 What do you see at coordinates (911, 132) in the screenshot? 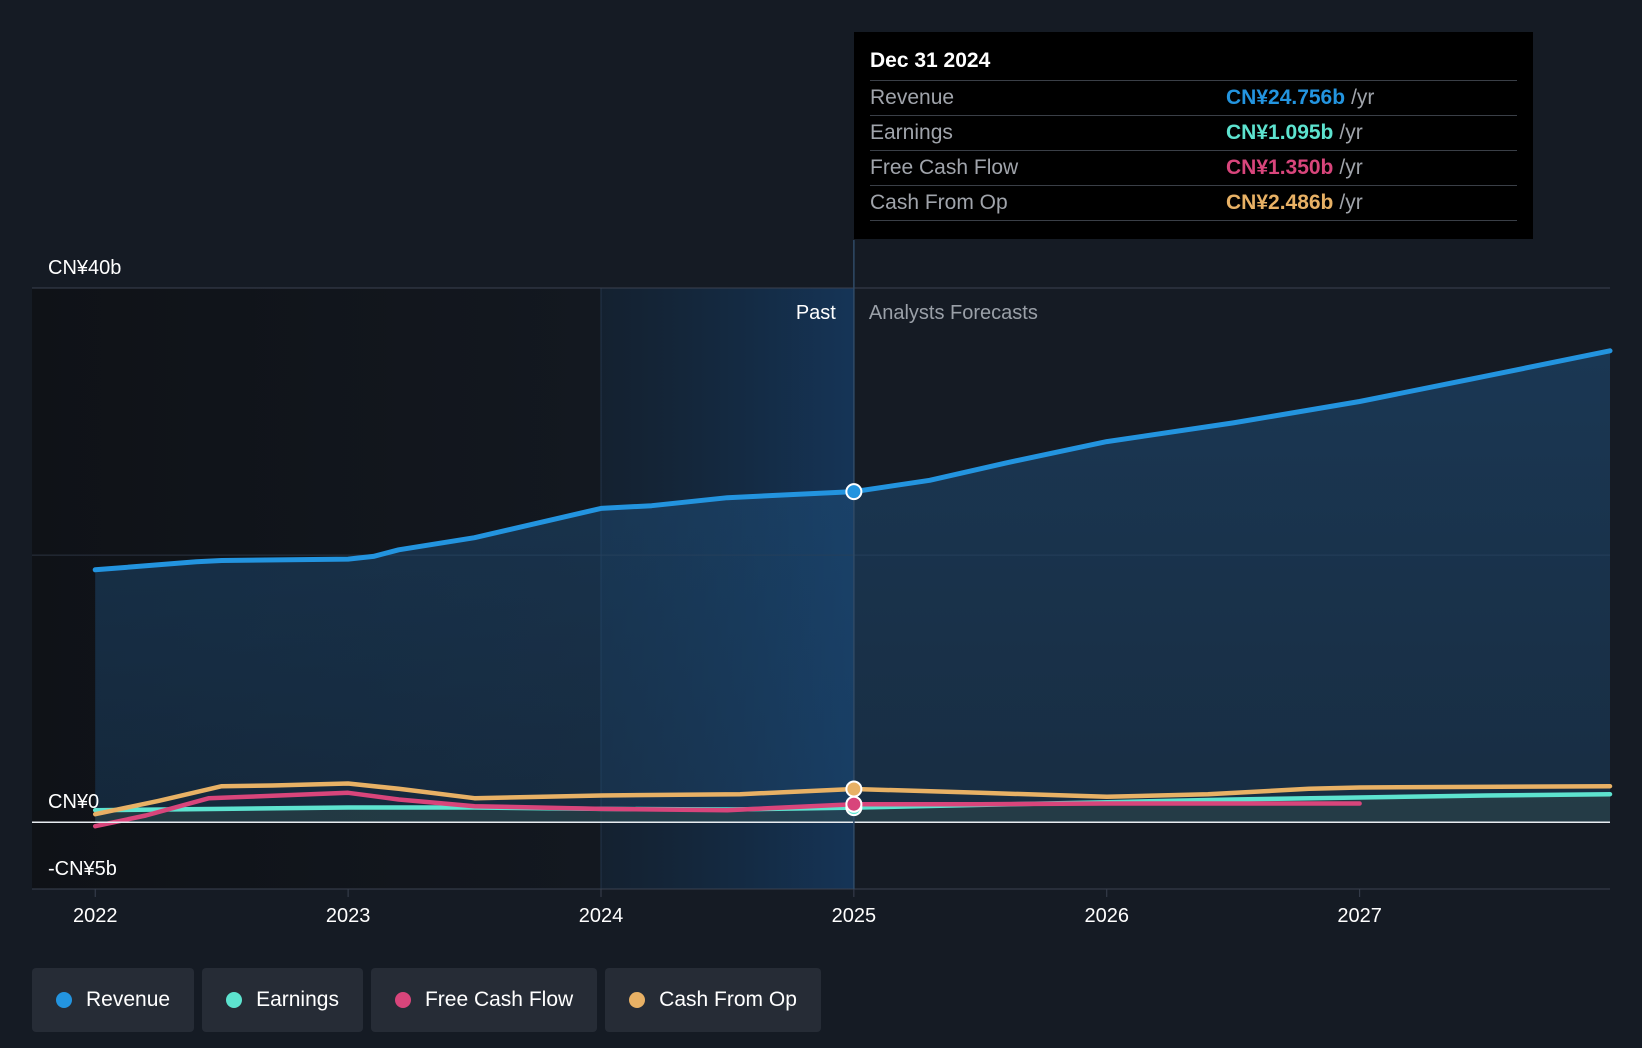
I see `tooltip-row-label: Earnings` at bounding box center [911, 132].